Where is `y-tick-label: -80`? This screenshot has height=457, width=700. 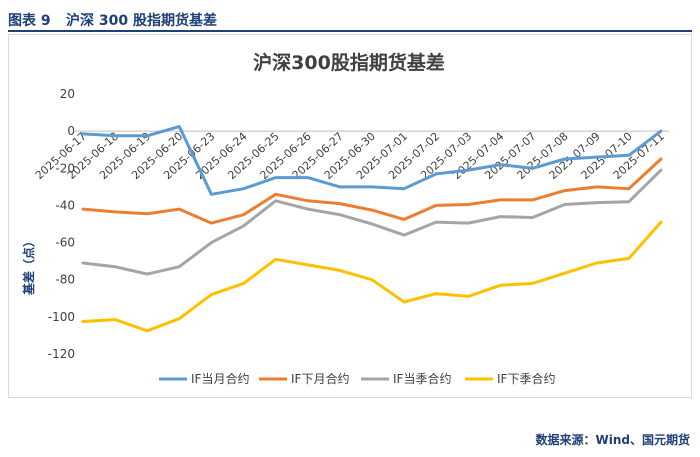 y-tick-label: -80 is located at coordinates (65, 280).